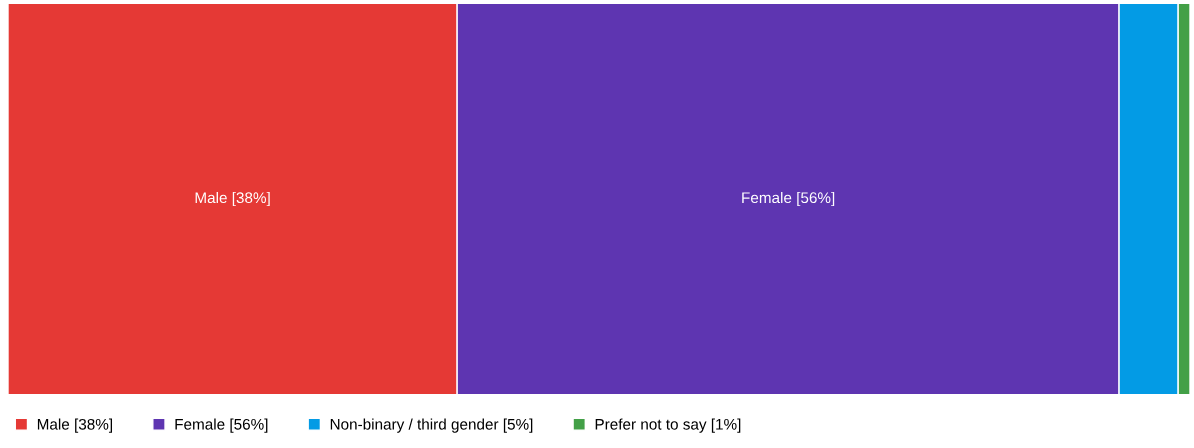 This screenshot has width=1194, height=448. What do you see at coordinates (668, 425) in the screenshot?
I see `legend-label: Prefer not to say [1%]` at bounding box center [668, 425].